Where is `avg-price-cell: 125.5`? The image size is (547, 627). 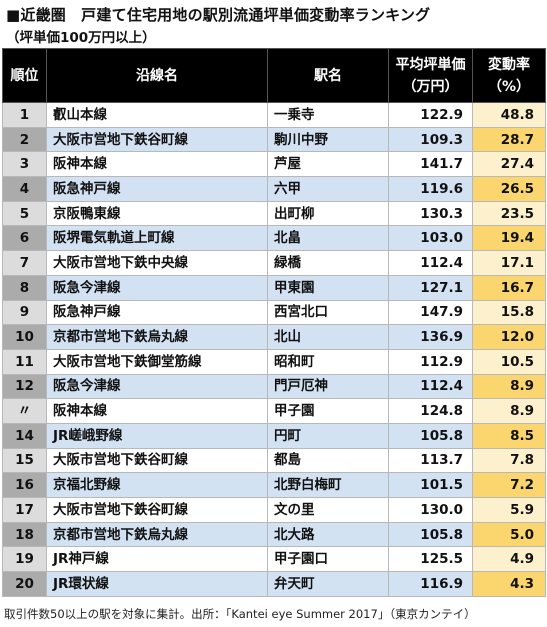
avg-price-cell: 125.5 is located at coordinates (430, 559).